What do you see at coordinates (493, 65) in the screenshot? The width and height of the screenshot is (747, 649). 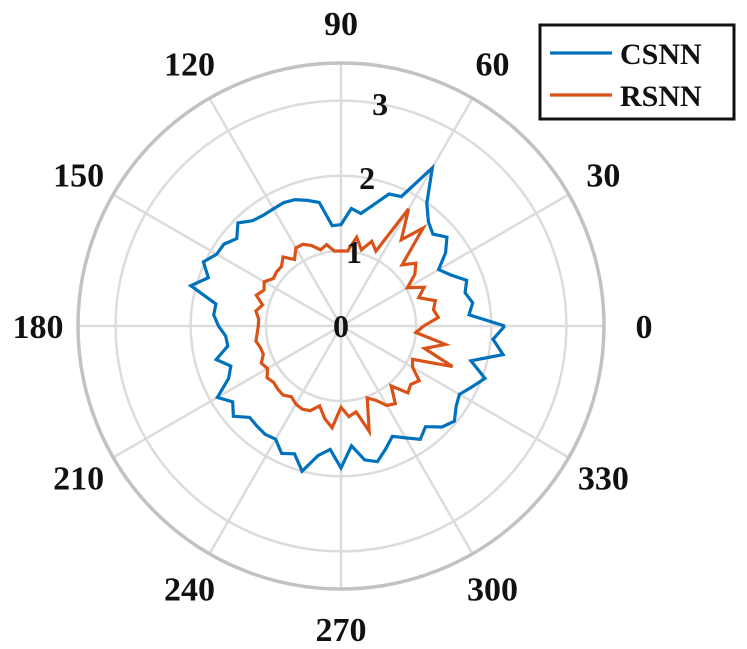 I see `angle-tick-label-60: 60` at bounding box center [493, 65].